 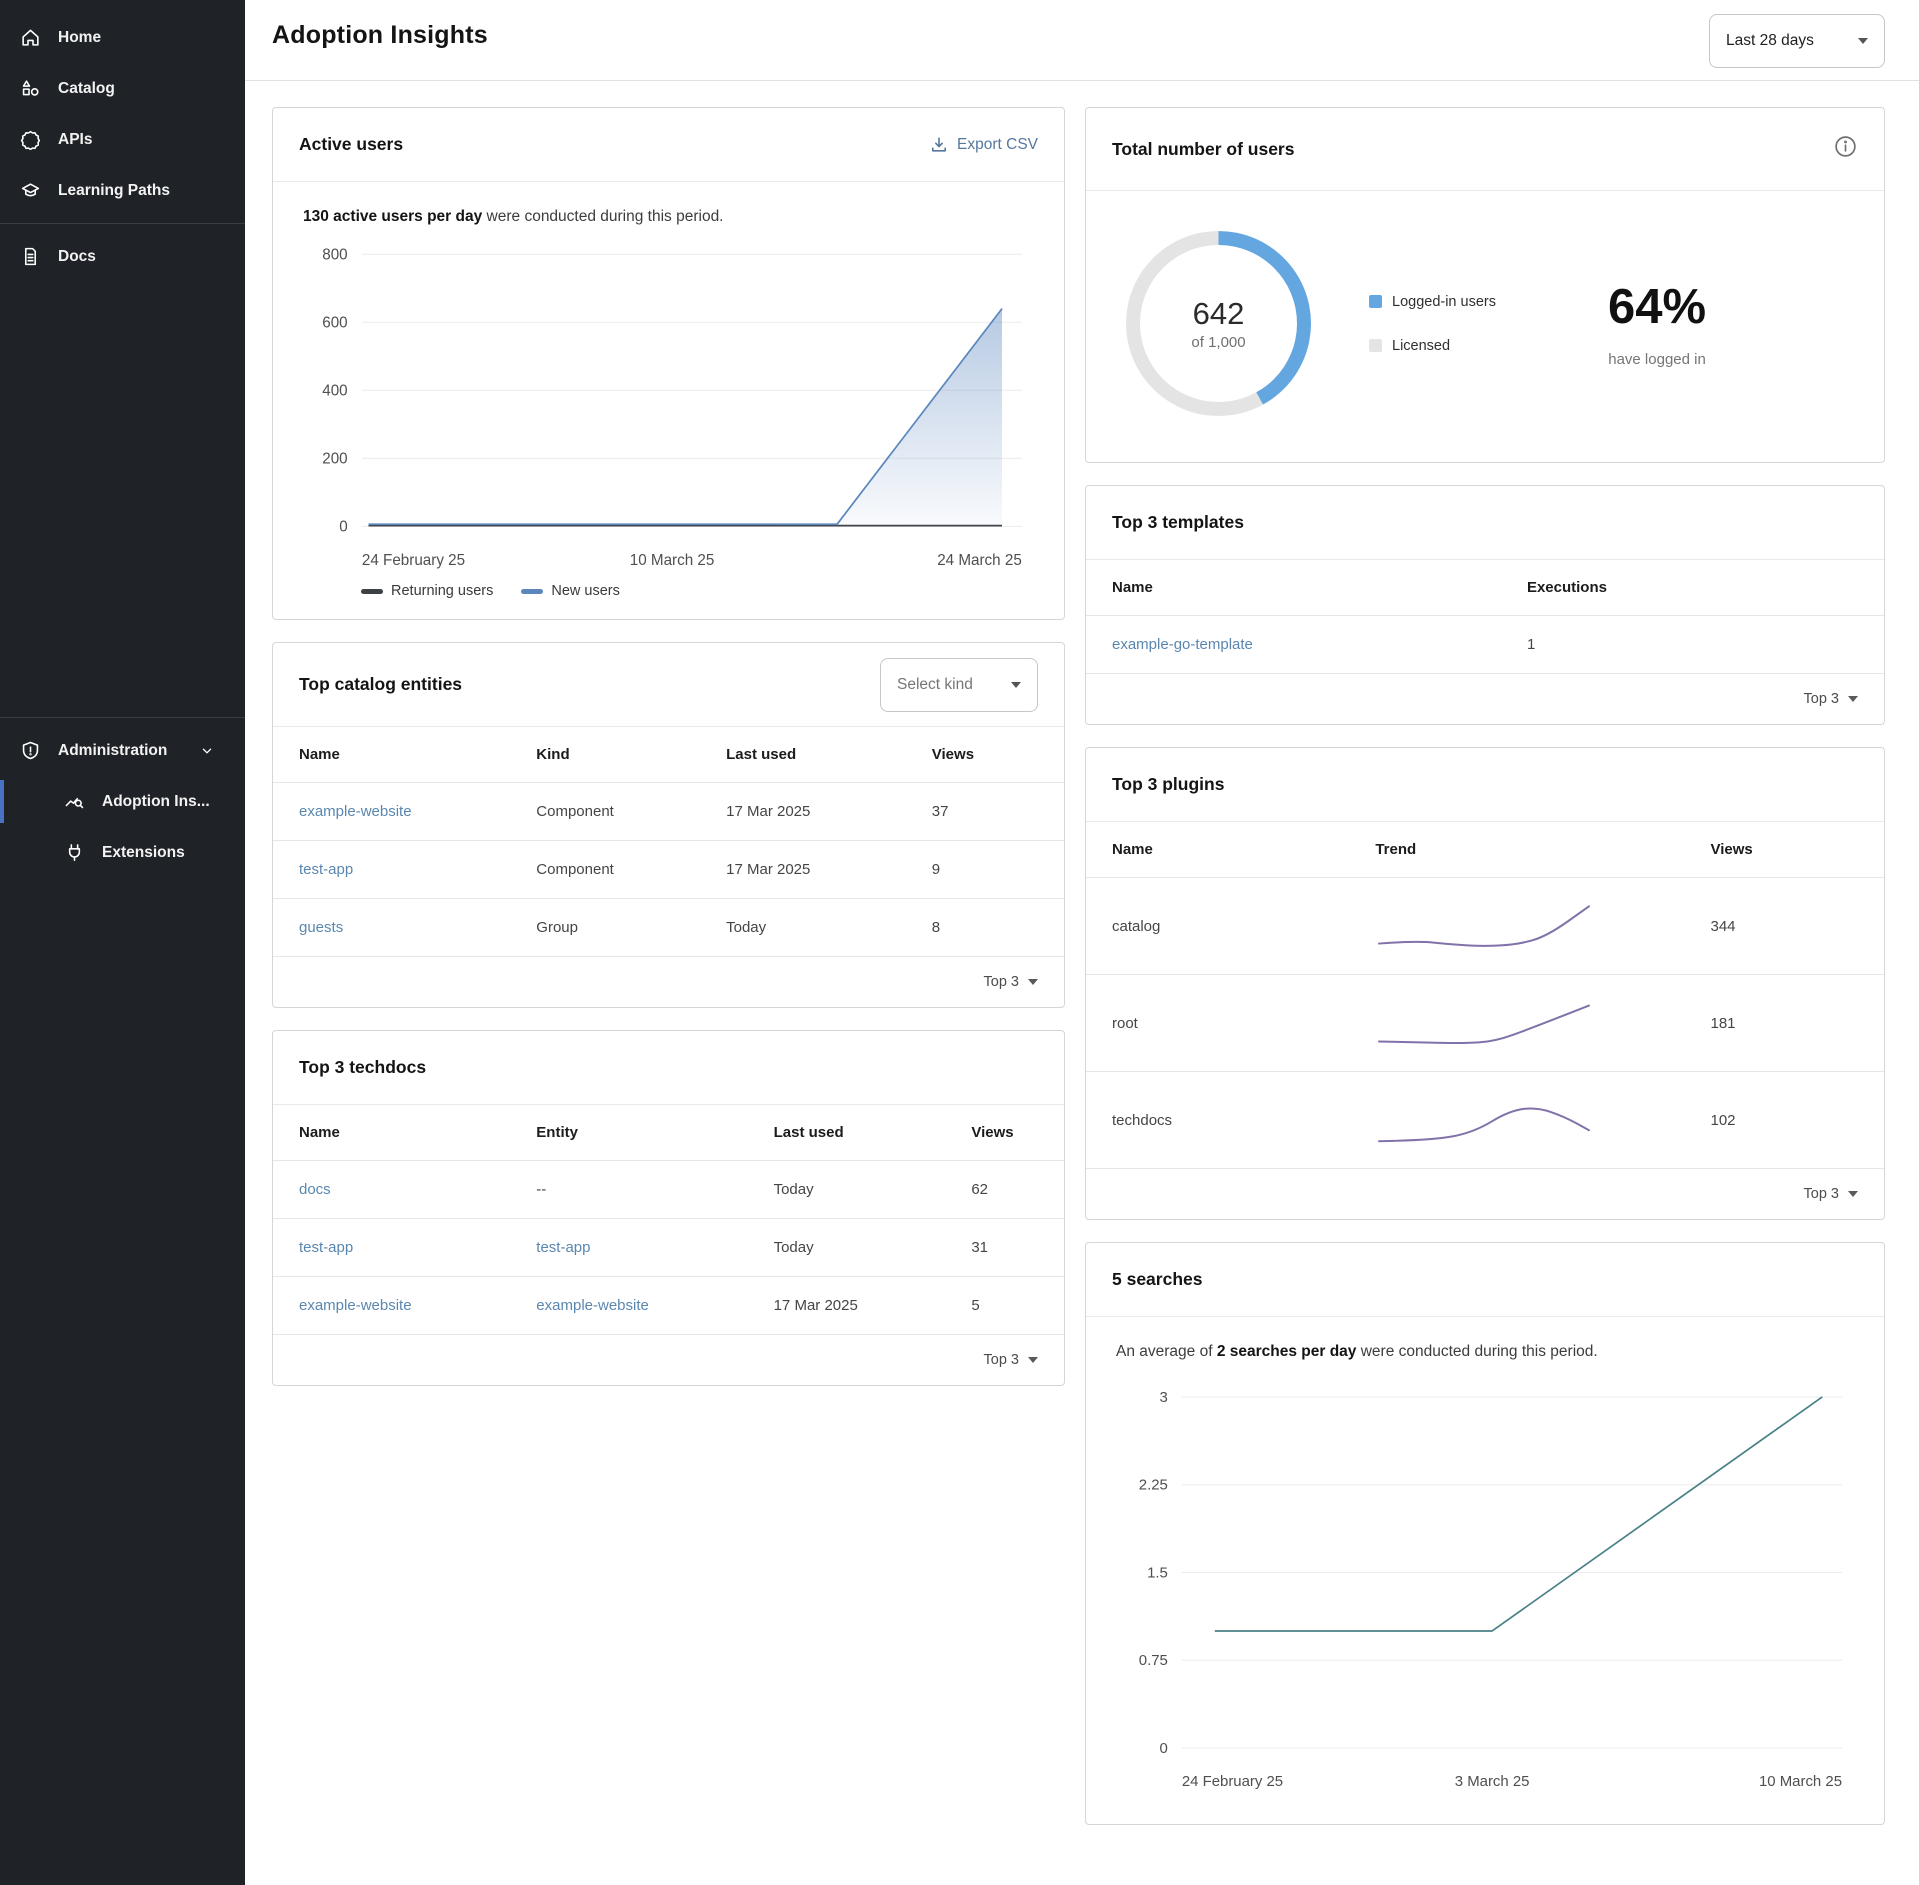 I want to click on table-header-row: Name Kind Last used Views, so click(x=668, y=755).